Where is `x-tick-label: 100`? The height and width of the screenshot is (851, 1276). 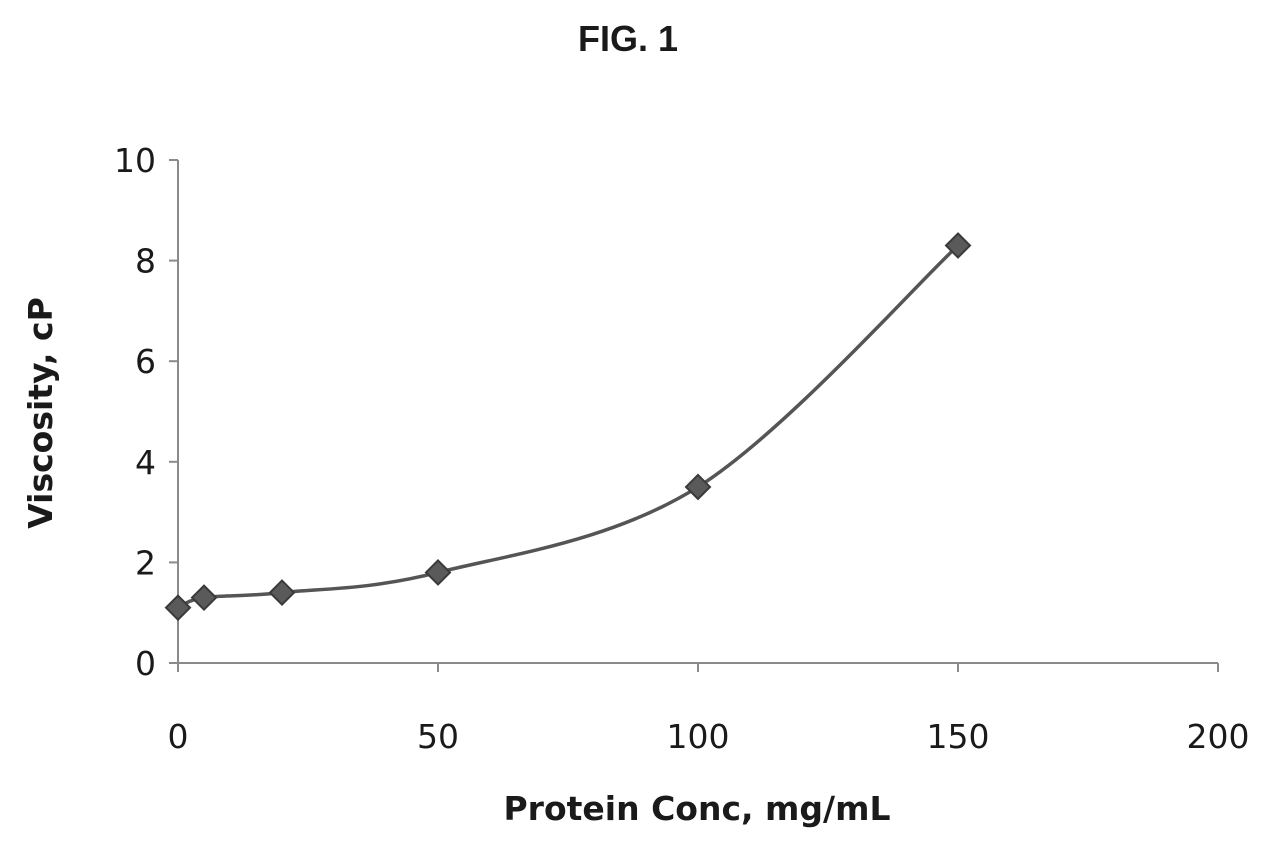 x-tick-label: 100 is located at coordinates (698, 736).